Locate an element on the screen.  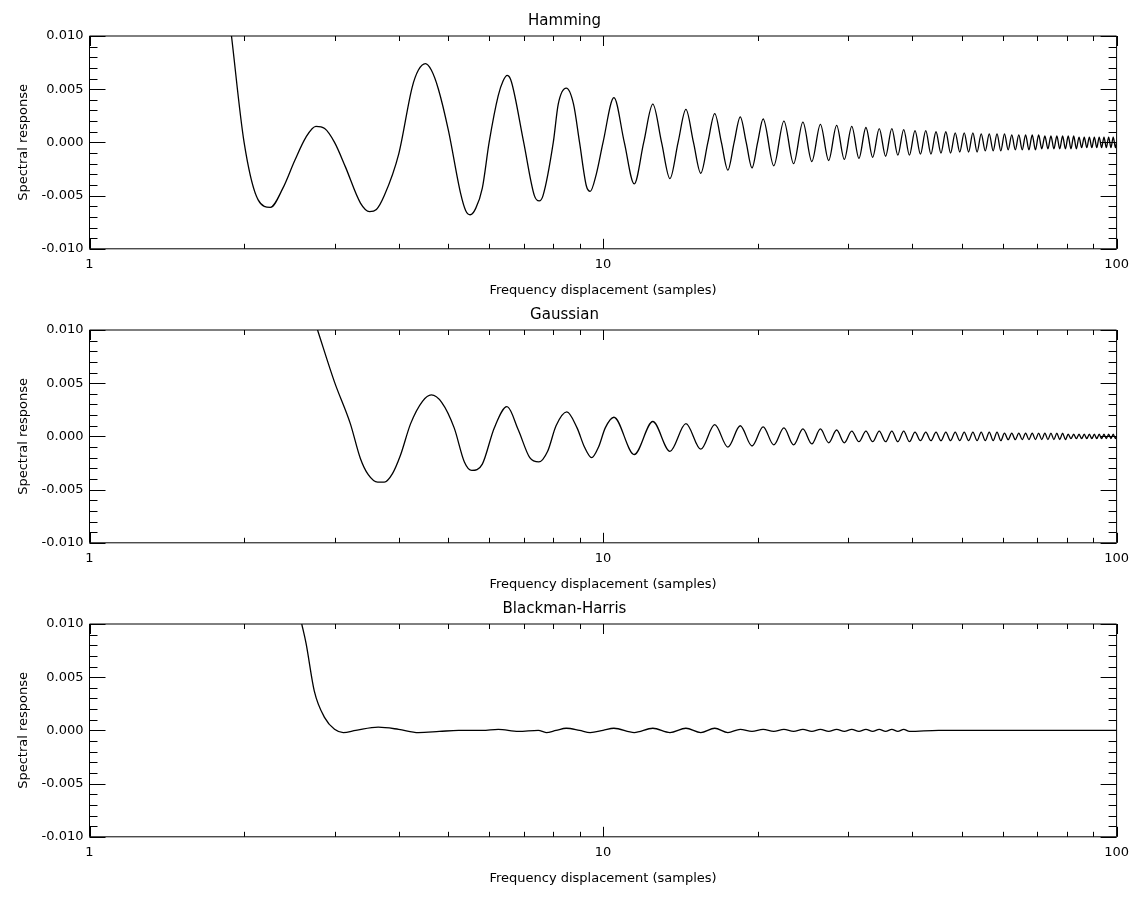
chart-title: Gaussian is located at coordinates (564, 313).